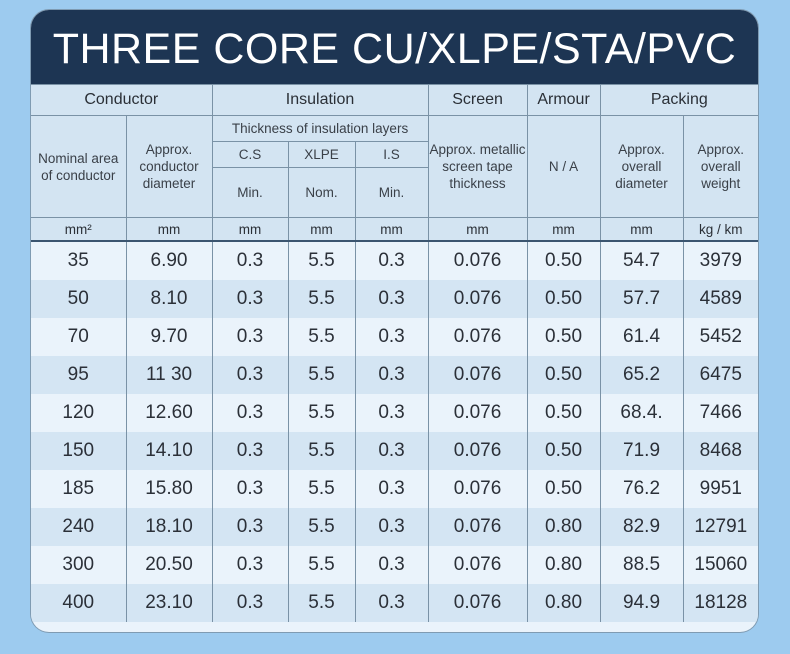 Image resolution: width=790 pixels, height=654 pixels. What do you see at coordinates (477, 100) in the screenshot?
I see `group-screen: Screen` at bounding box center [477, 100].